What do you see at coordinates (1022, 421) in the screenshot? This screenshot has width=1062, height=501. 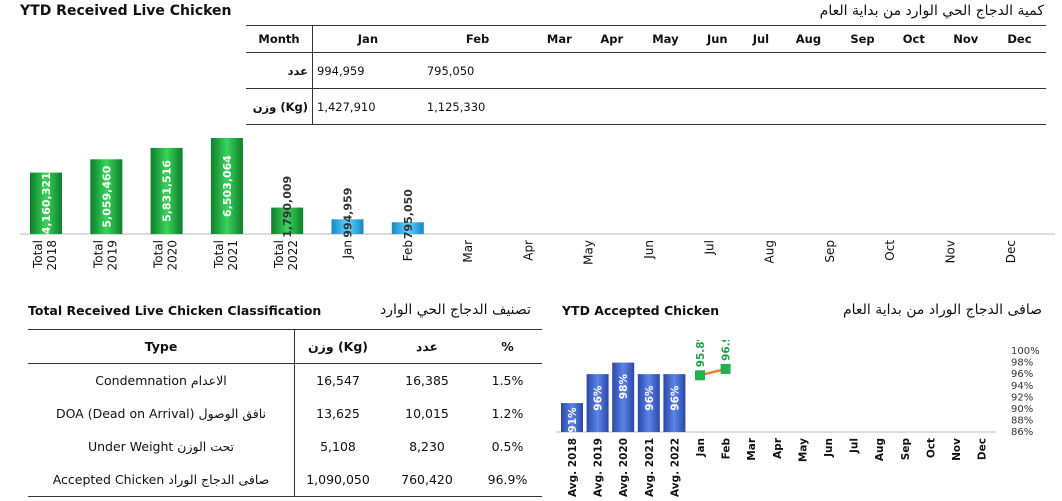 I see `y-tick-label: 88%` at bounding box center [1022, 421].